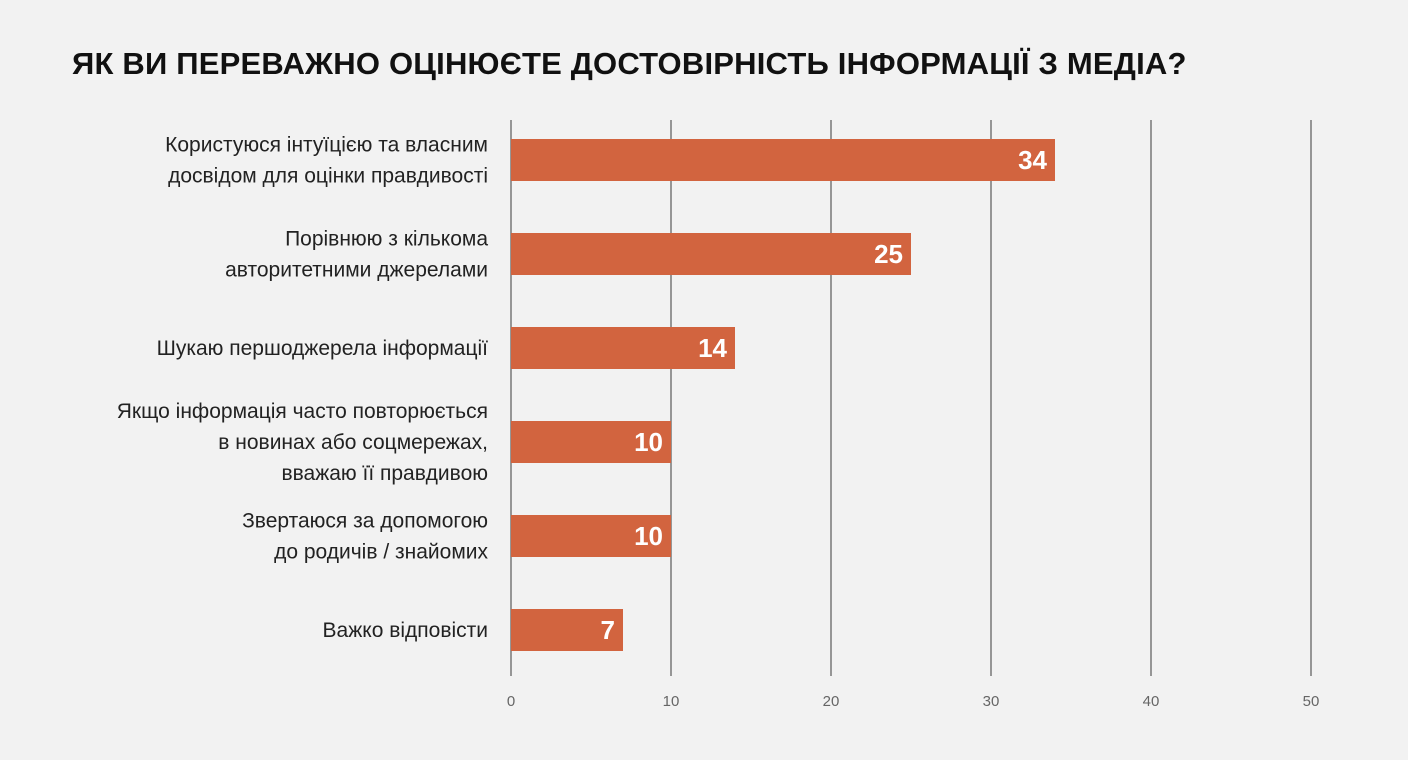  What do you see at coordinates (1151, 701) in the screenshot?
I see `x-tick-label: 40` at bounding box center [1151, 701].